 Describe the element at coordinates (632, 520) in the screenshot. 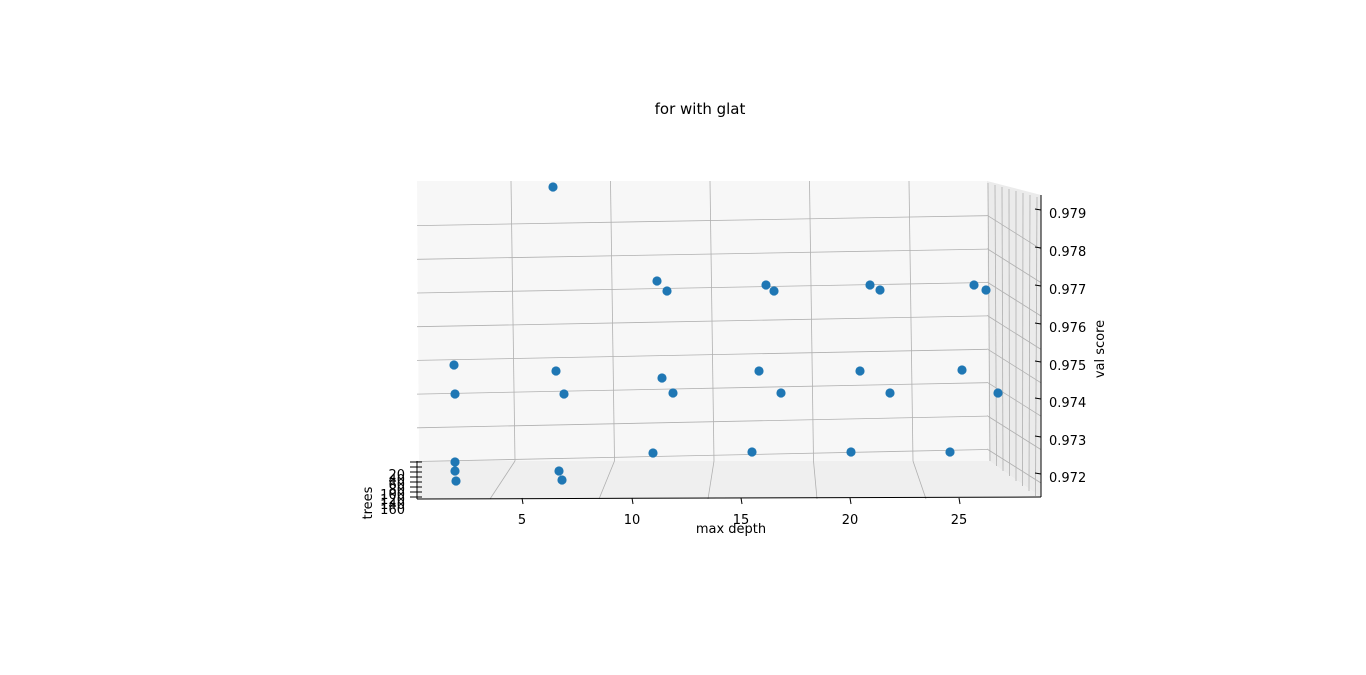

I see `x-tick-label: 10` at that location.